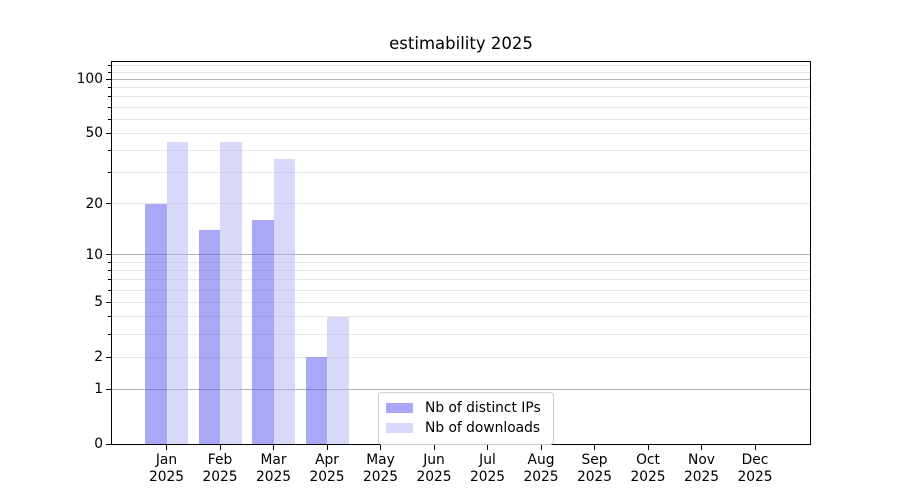 The width and height of the screenshot is (900, 500). Describe the element at coordinates (461, 43) in the screenshot. I see `chart-title: estimability 2025` at that location.